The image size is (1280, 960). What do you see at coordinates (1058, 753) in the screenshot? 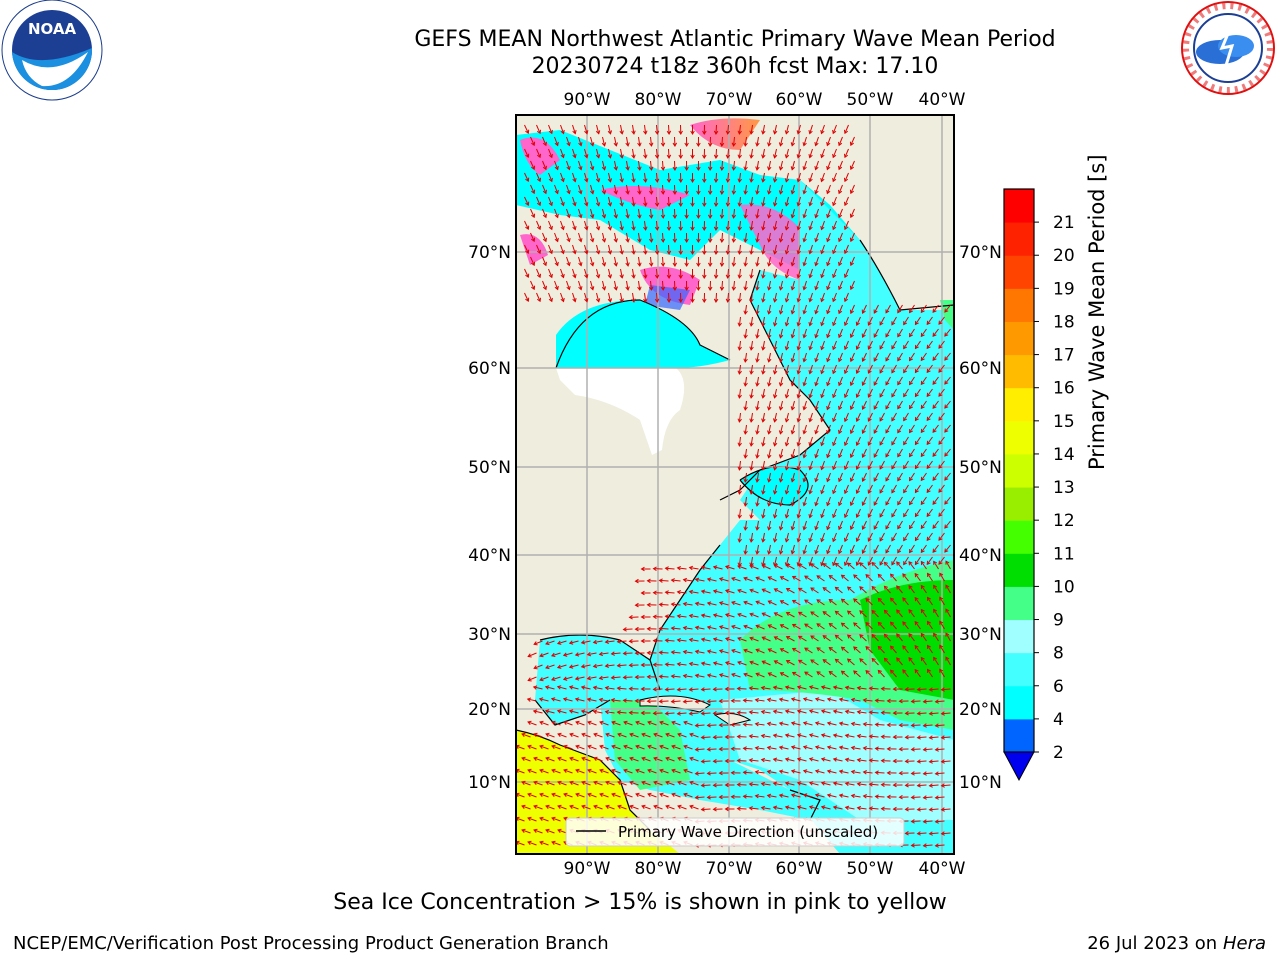
I see `colorbar-tick-label: 2` at bounding box center [1058, 753].